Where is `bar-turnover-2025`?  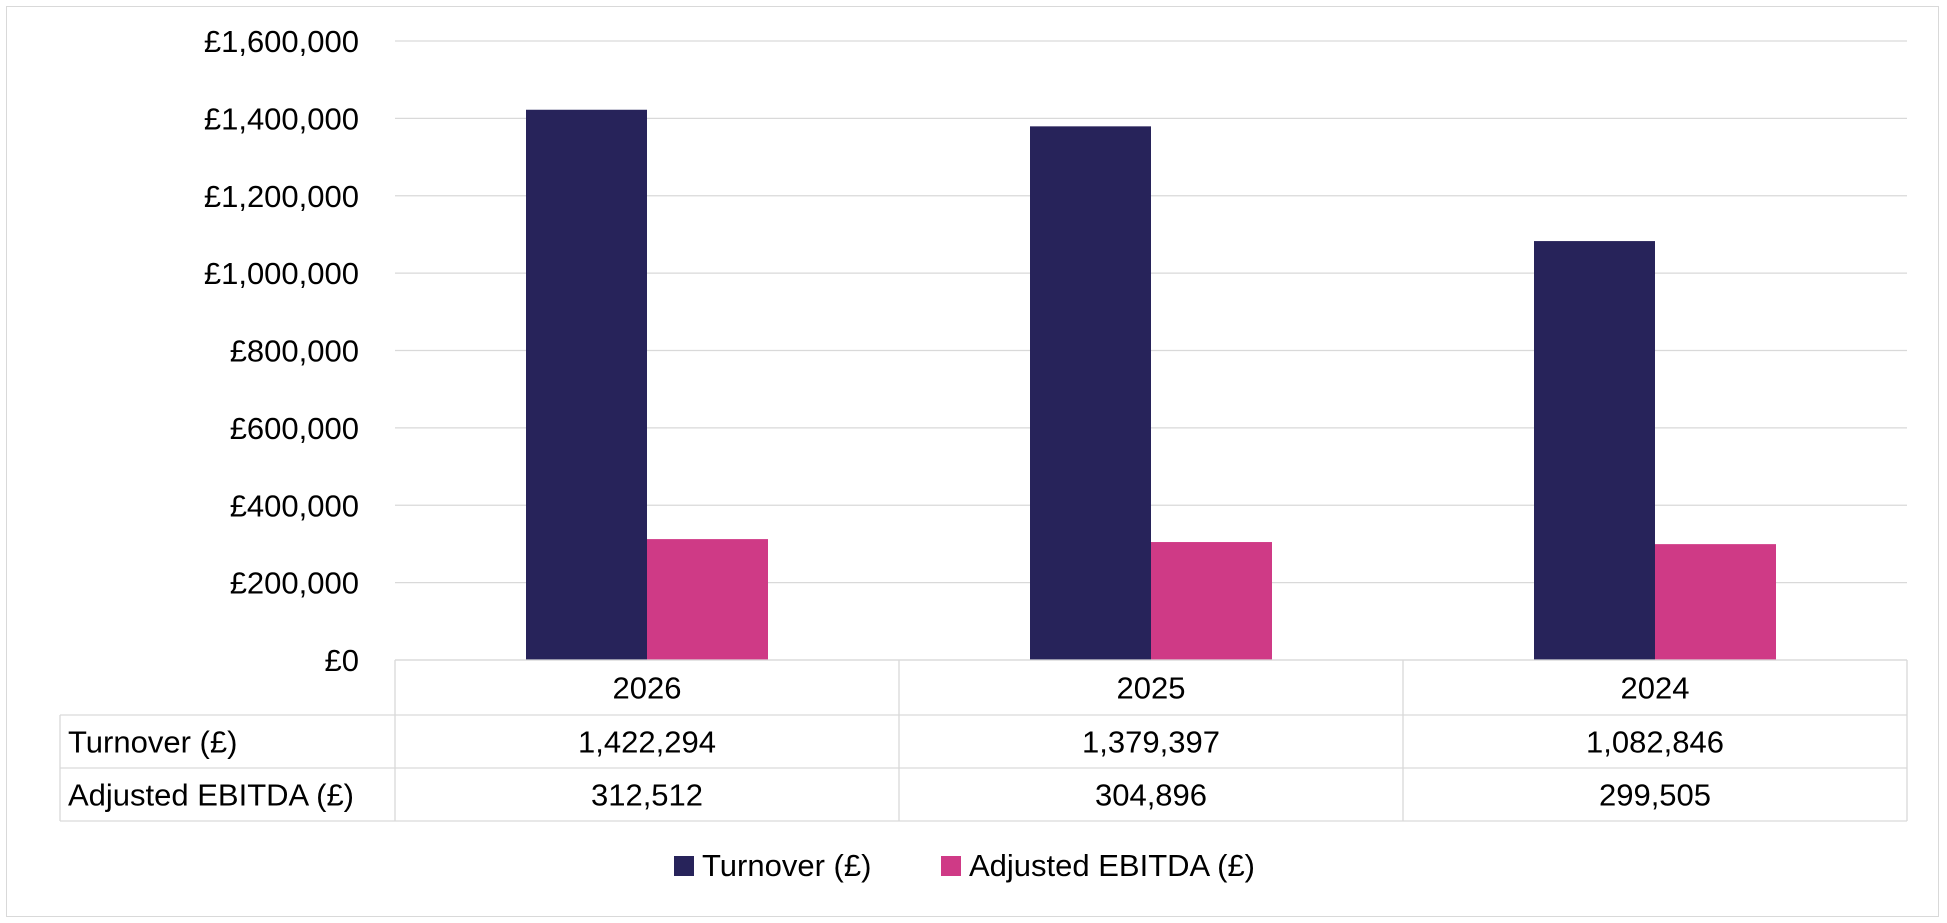
bar-turnover-2025 is located at coordinates (1090, 393).